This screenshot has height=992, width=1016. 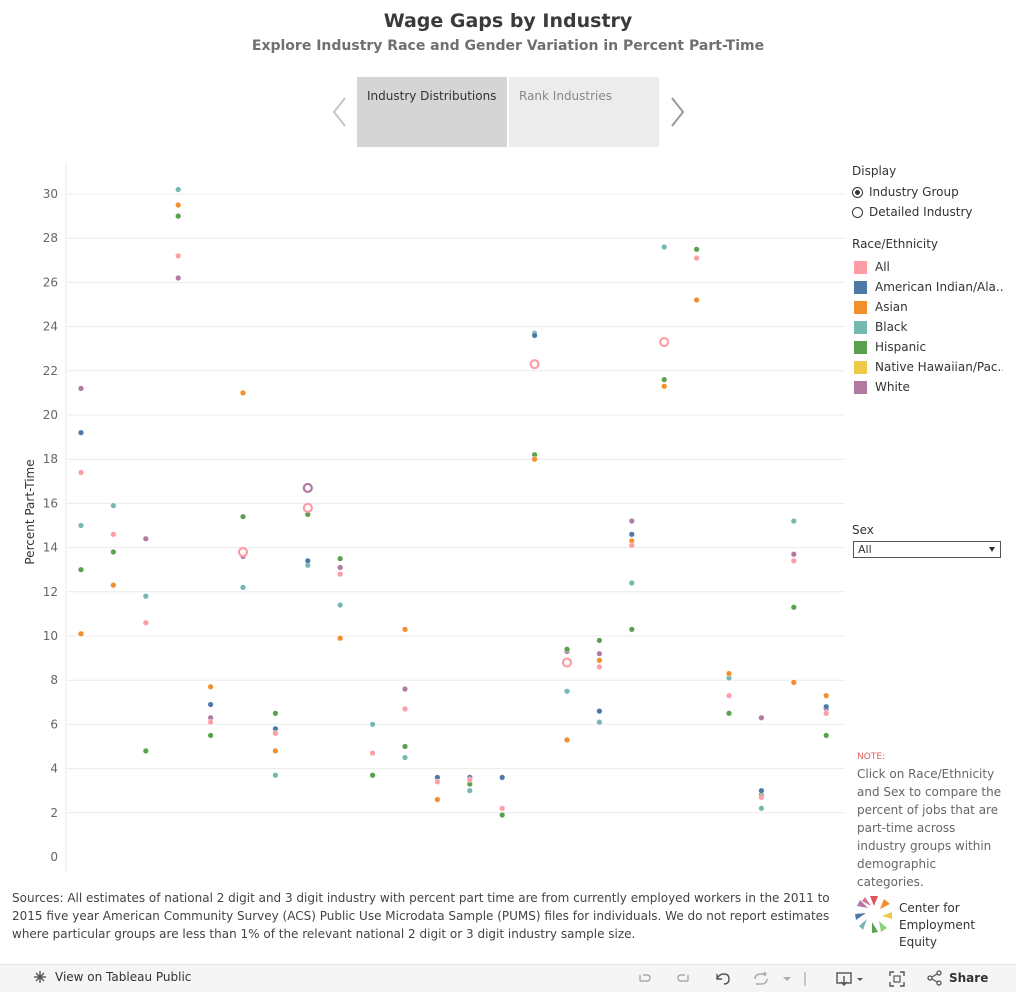 What do you see at coordinates (927, 549) in the screenshot?
I see `sex-dropdown: All` at bounding box center [927, 549].